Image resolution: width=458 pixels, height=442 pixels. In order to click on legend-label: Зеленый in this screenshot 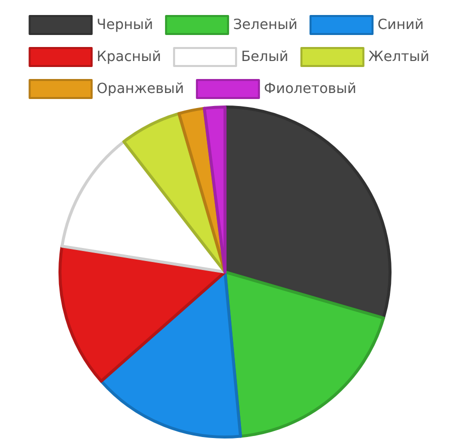, I will do `click(265, 25)`.